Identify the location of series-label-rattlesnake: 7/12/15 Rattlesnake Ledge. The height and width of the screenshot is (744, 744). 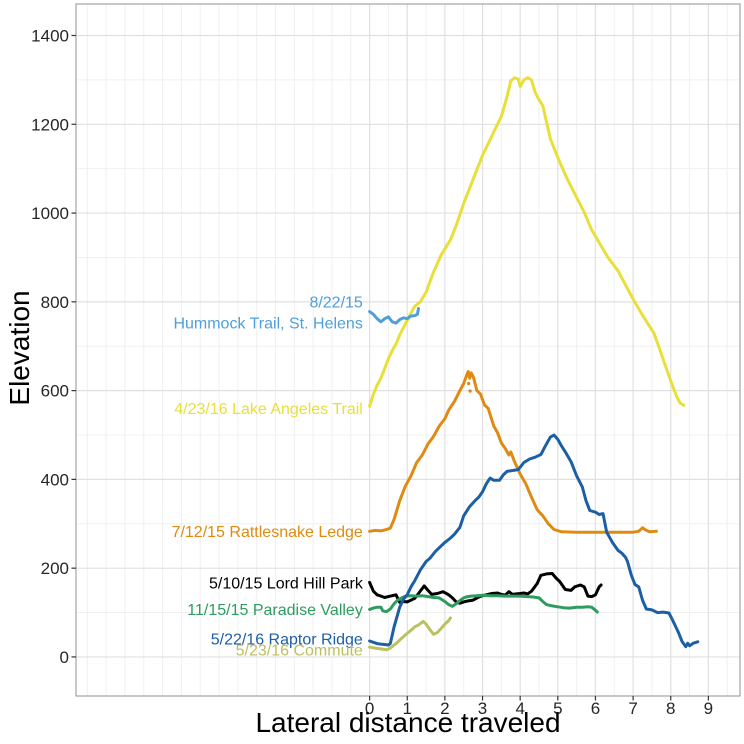
(267, 532).